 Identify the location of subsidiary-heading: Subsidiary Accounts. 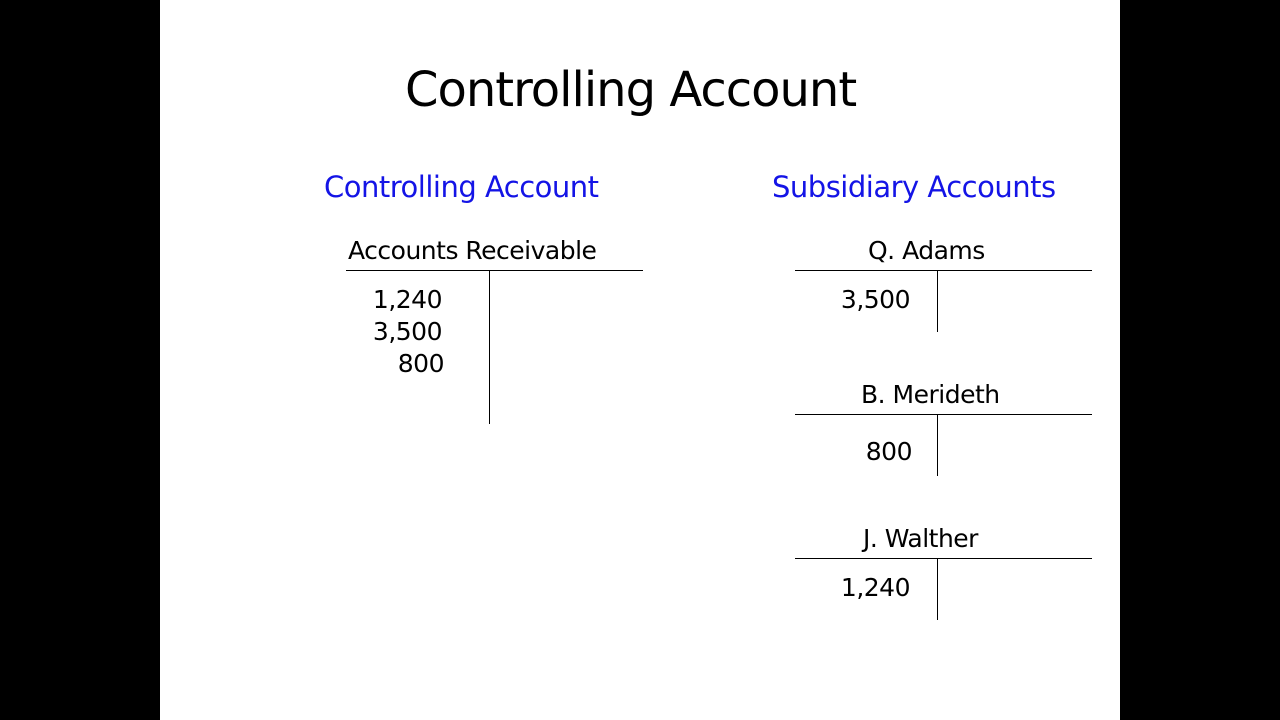
(914, 187).